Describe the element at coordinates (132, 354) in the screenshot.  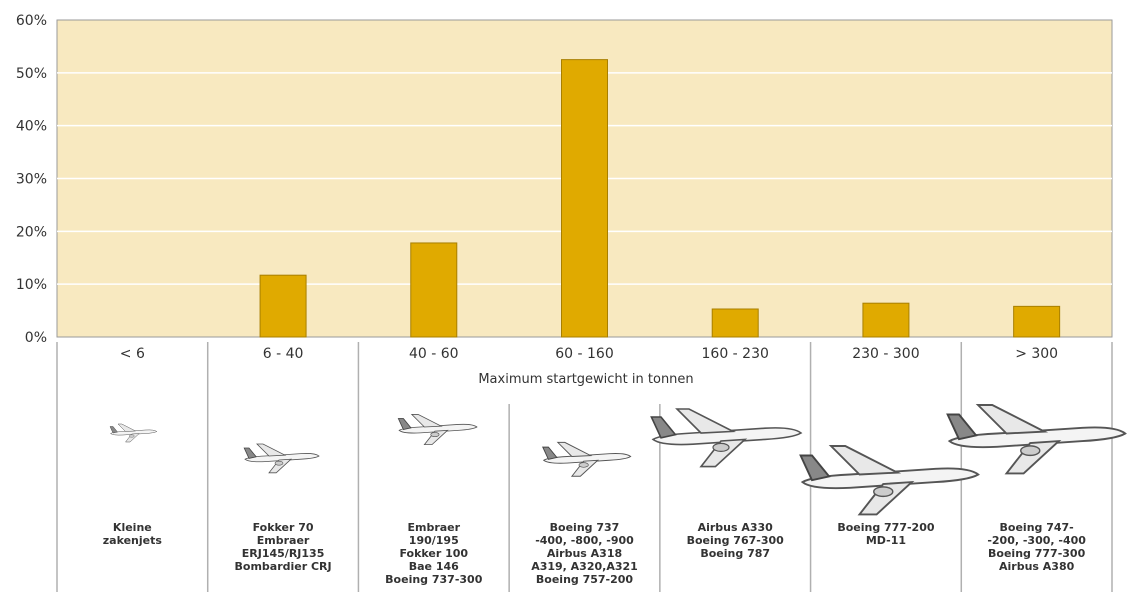
I see `x-tick-label: < 6` at that location.